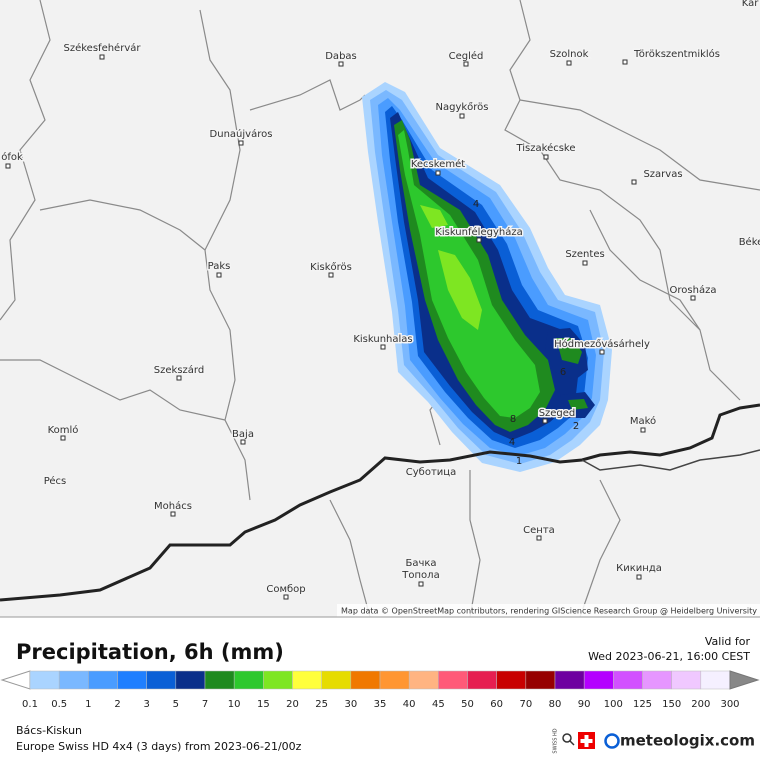 The image size is (760, 764). I want to click on place-label: Mohács, so click(173, 506).